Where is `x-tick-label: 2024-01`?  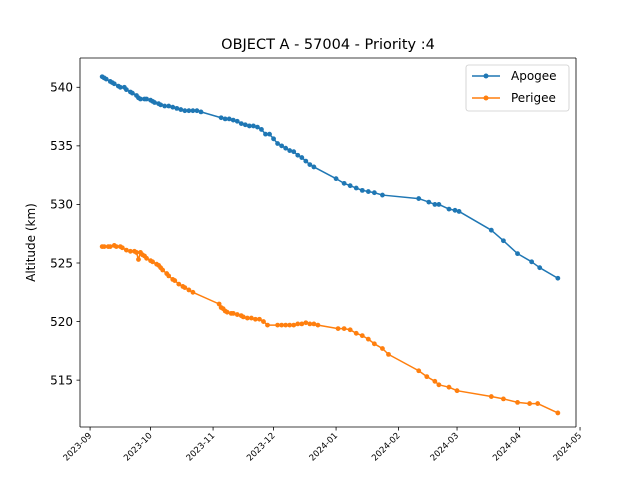 x-tick-label: 2024-01 is located at coordinates (324, 447).